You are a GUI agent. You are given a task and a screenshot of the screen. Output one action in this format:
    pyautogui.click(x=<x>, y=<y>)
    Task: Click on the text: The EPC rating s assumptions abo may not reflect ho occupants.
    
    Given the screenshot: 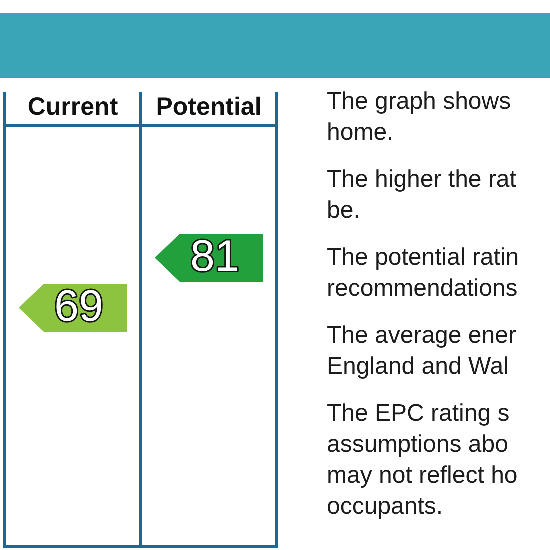 What is the action you would take?
    pyautogui.click(x=423, y=460)
    